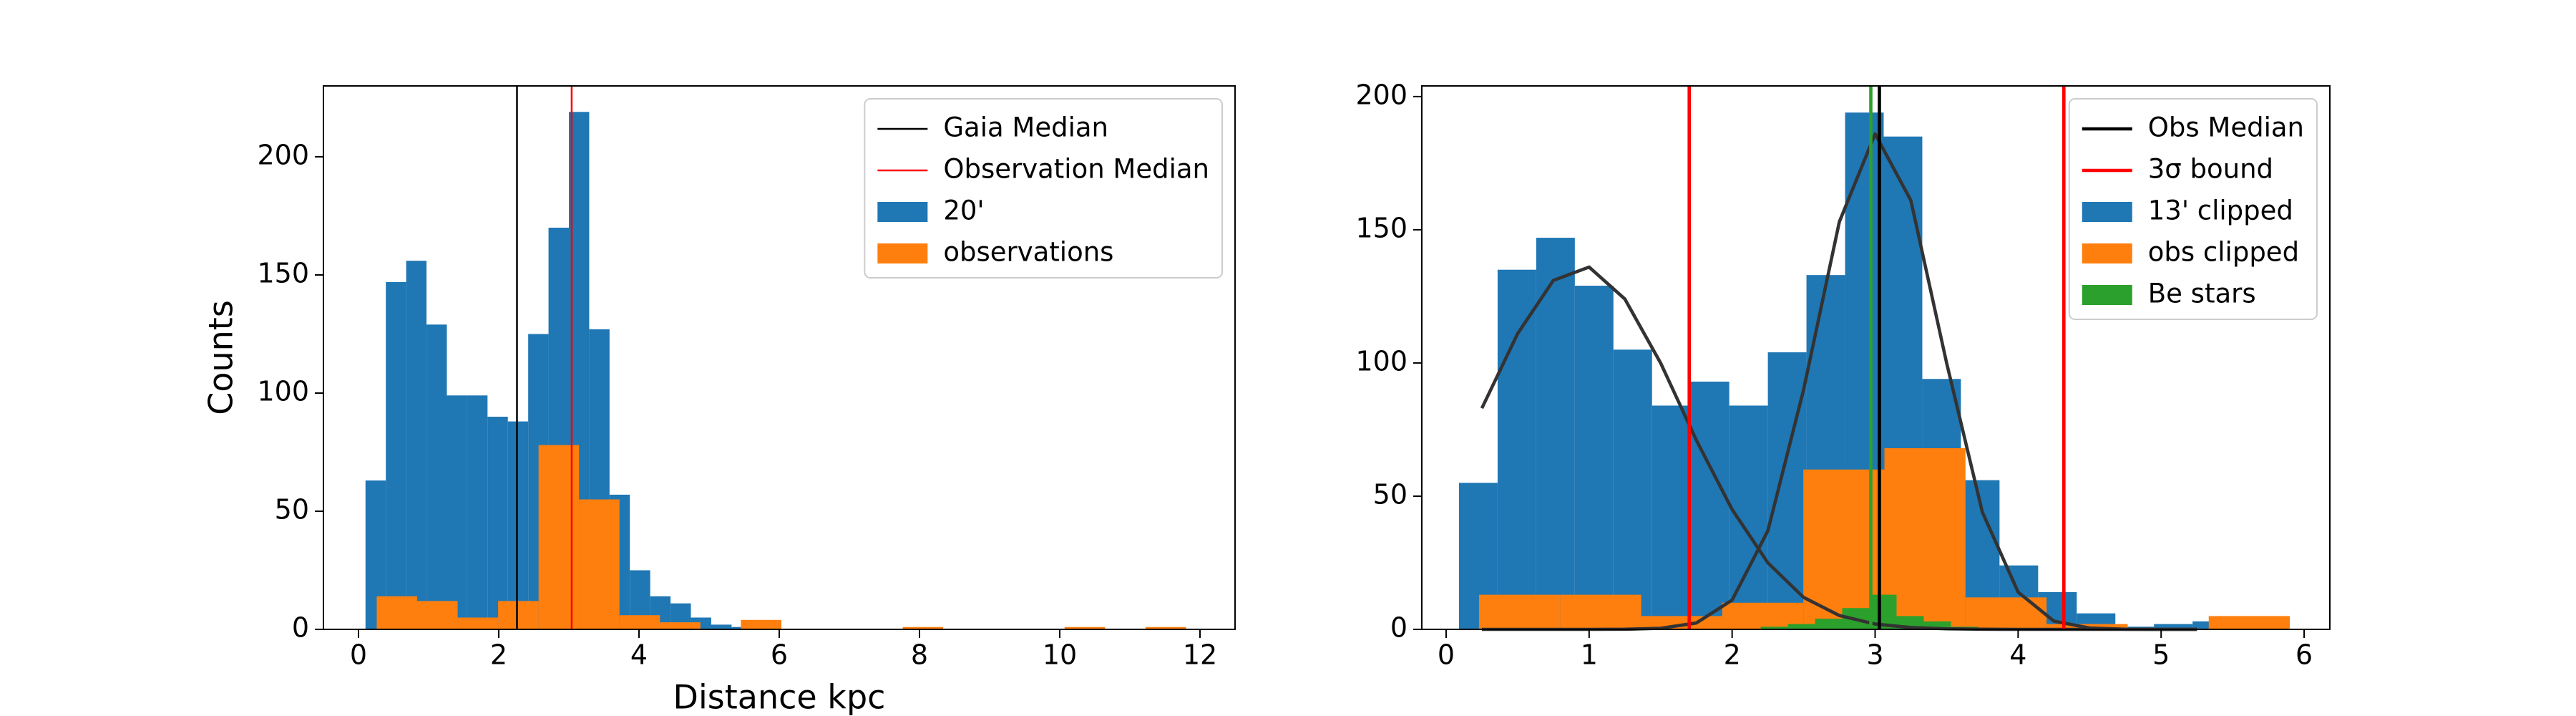 The image size is (2576, 716). Describe the element at coordinates (2210, 169) in the screenshot. I see `legend-label: 3σ bound` at that location.